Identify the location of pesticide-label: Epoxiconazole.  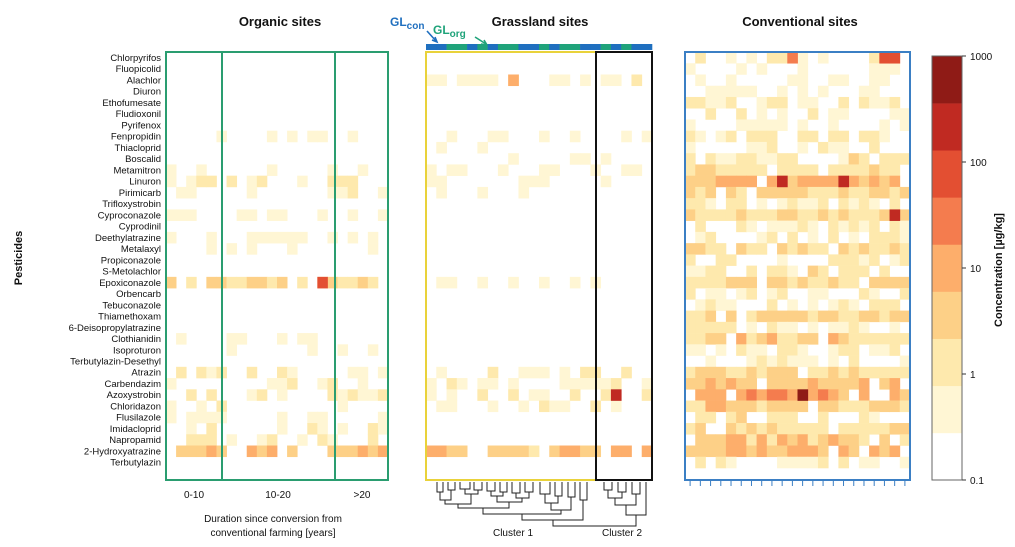
(130, 283).